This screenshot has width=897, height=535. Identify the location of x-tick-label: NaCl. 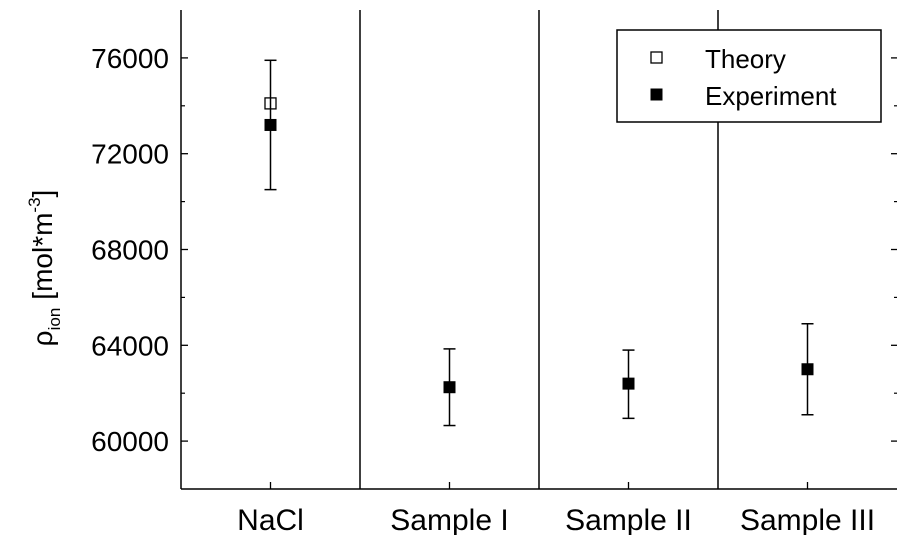
(270, 519).